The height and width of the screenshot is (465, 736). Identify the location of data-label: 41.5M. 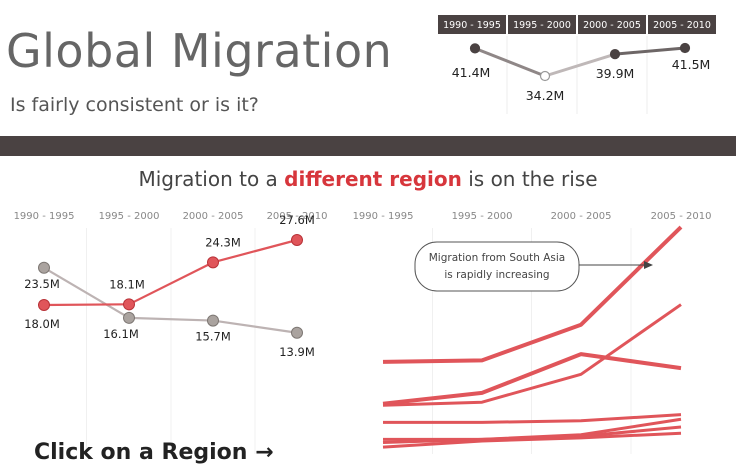
(691, 64).